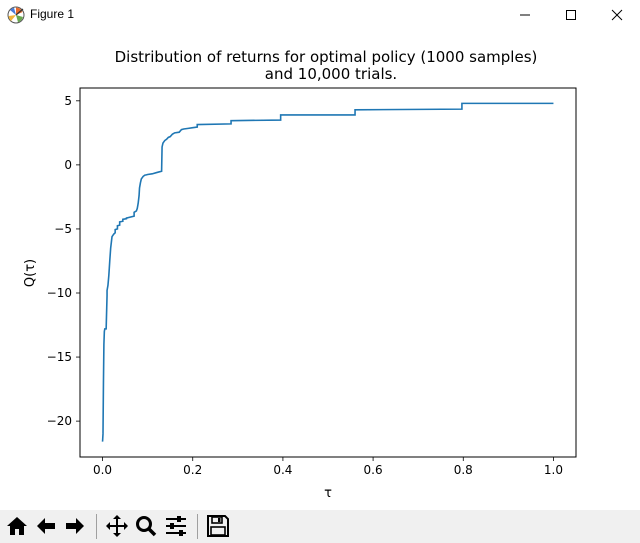 The width and height of the screenshot is (640, 543). Describe the element at coordinates (331, 74) in the screenshot. I see `chart-title-line2: and 10,000 trials.` at that location.